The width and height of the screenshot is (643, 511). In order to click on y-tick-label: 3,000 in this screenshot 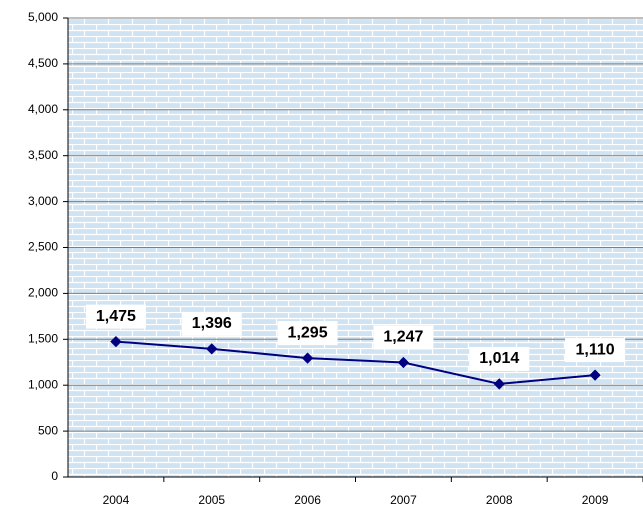, I will do `click(43, 201)`.